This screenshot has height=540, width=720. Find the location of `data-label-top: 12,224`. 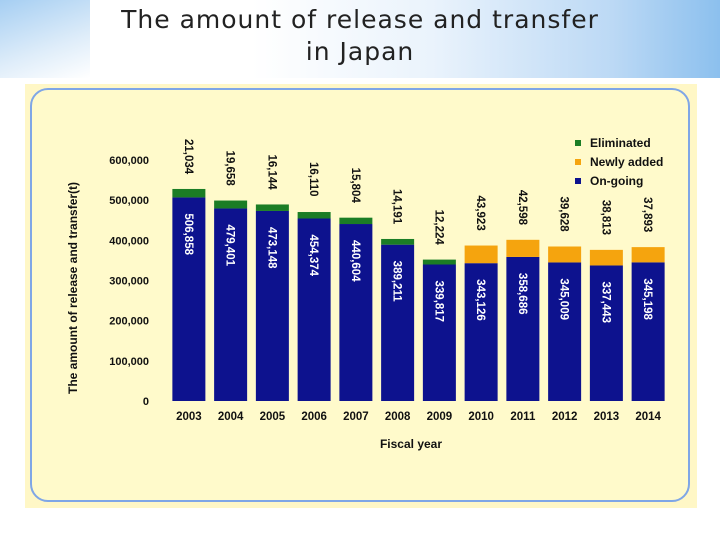

data-label-top: 12,224 is located at coordinates (438, 228).